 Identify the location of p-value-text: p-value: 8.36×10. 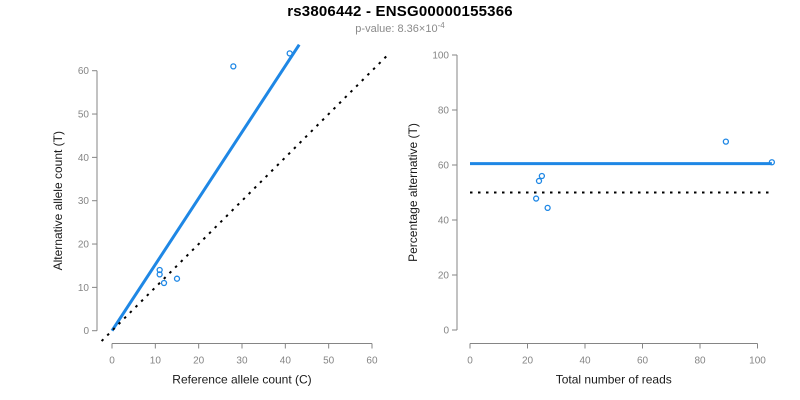
(396, 29).